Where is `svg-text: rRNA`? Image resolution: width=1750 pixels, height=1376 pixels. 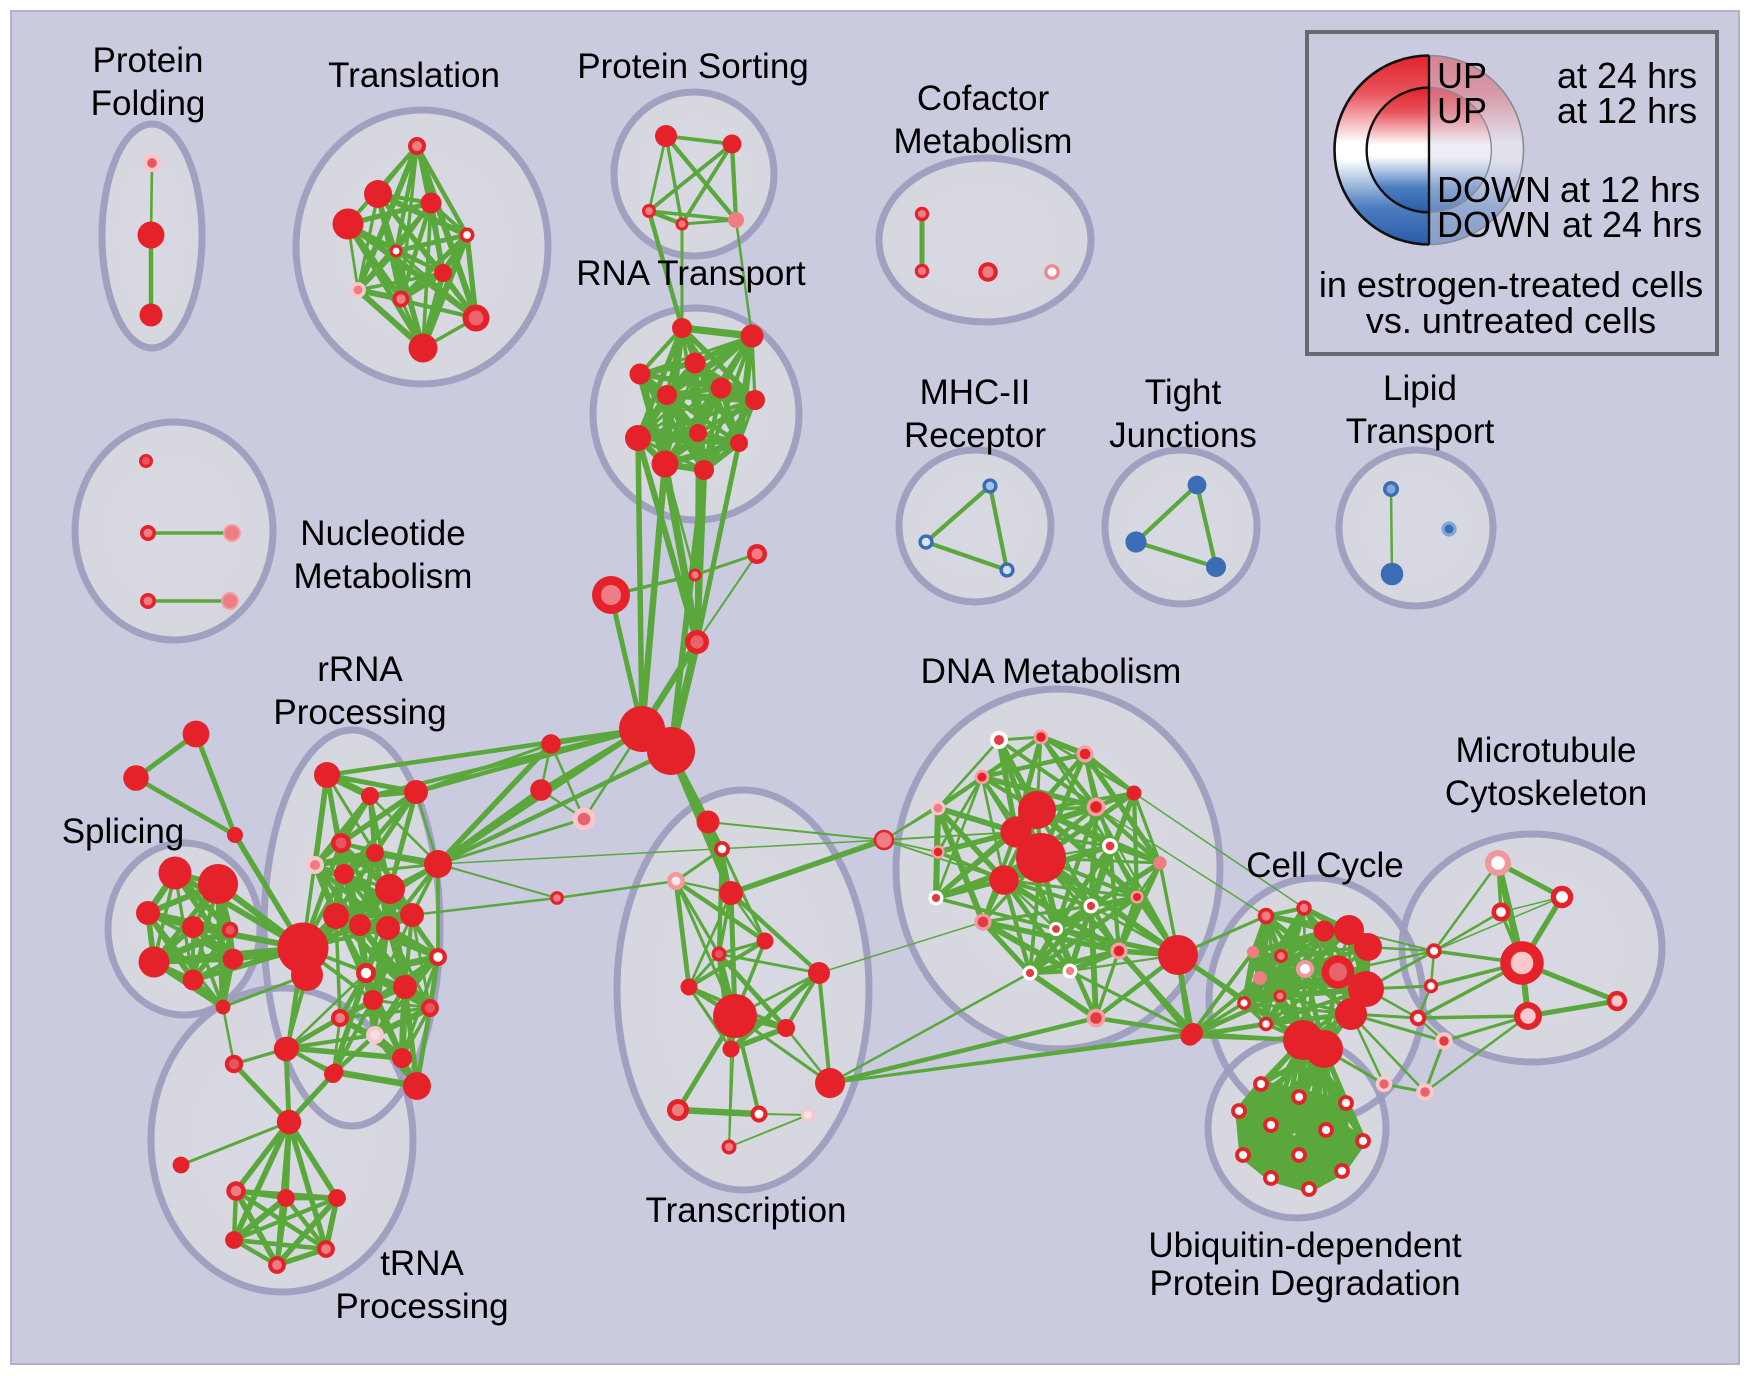
svg-text: rRNA is located at coordinates (360, 669).